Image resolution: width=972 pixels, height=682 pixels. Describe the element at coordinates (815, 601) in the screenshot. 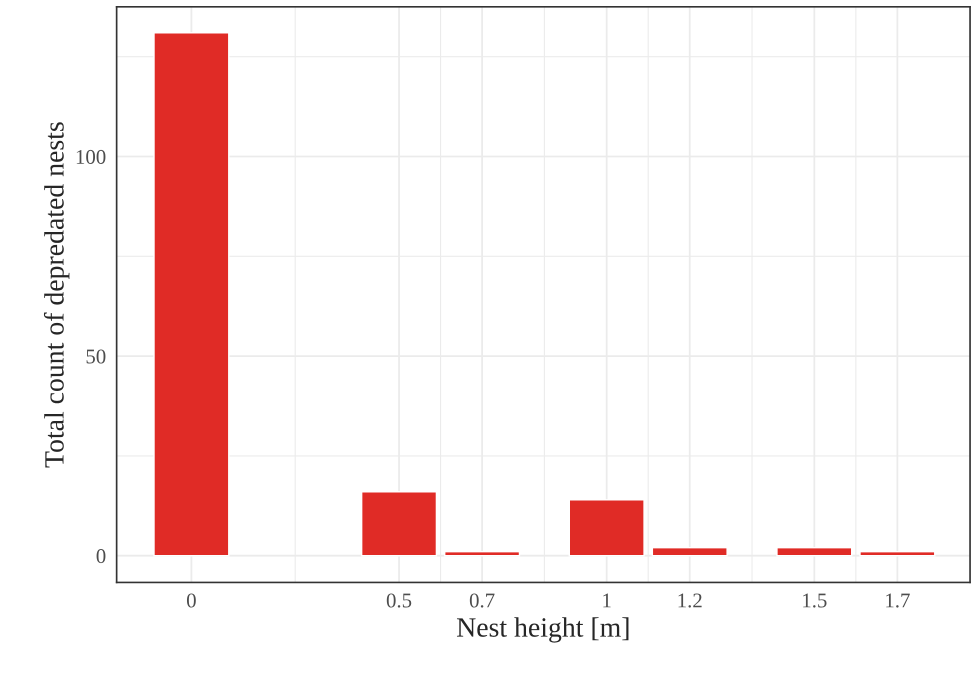

I see `x-tick-label: 1.5` at that location.